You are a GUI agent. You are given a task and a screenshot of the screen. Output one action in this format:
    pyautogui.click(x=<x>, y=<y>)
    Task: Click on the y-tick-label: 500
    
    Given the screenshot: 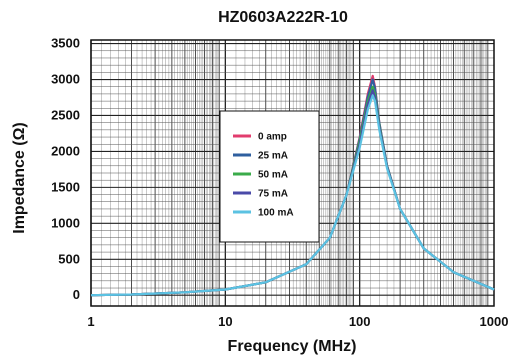 What is the action you would take?
    pyautogui.click(x=69, y=258)
    